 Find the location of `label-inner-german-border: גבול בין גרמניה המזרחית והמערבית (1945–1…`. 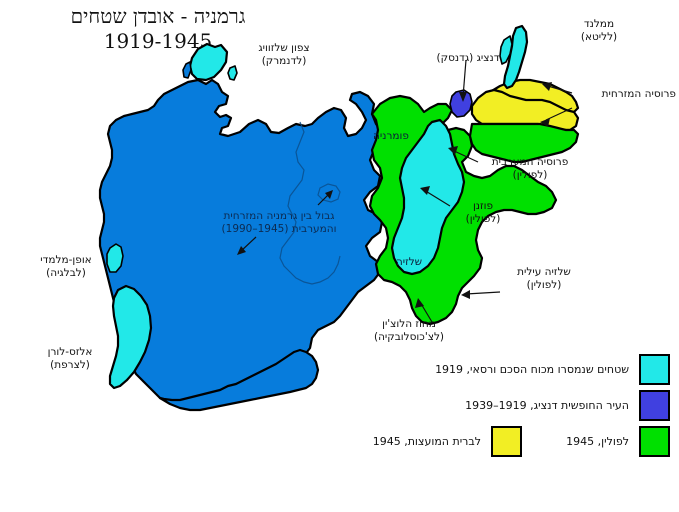

label-inner-german-border: גבול בין גרמניה המזרחית והמערבית (1945–1… is located at coordinates (279, 223).